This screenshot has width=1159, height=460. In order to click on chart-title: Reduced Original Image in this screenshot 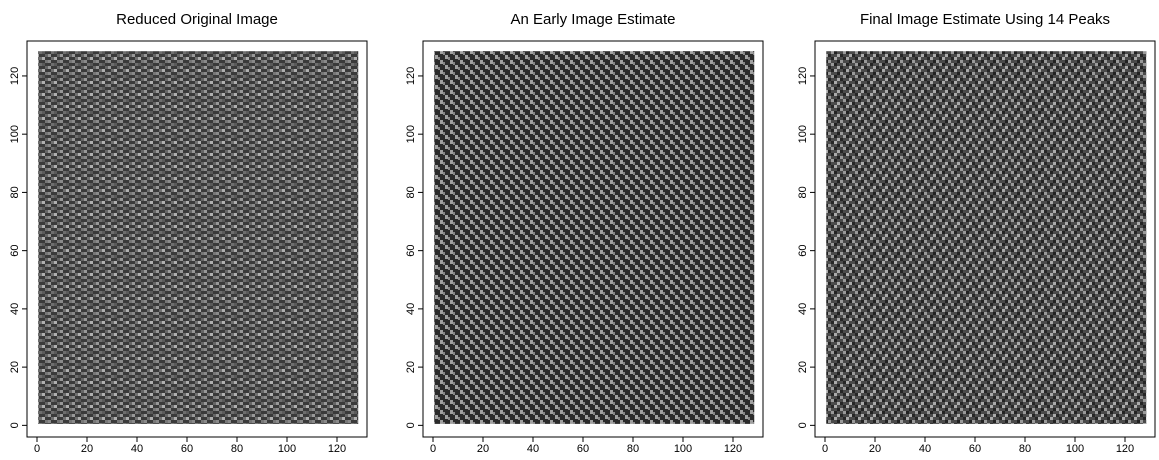, I will do `click(197, 19)`.